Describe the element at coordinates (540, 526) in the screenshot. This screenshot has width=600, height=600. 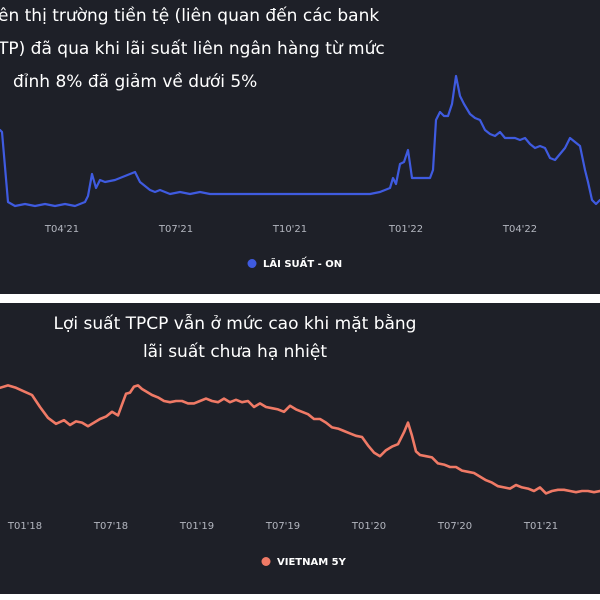
I see `x-tick-label: T01'21` at that location.